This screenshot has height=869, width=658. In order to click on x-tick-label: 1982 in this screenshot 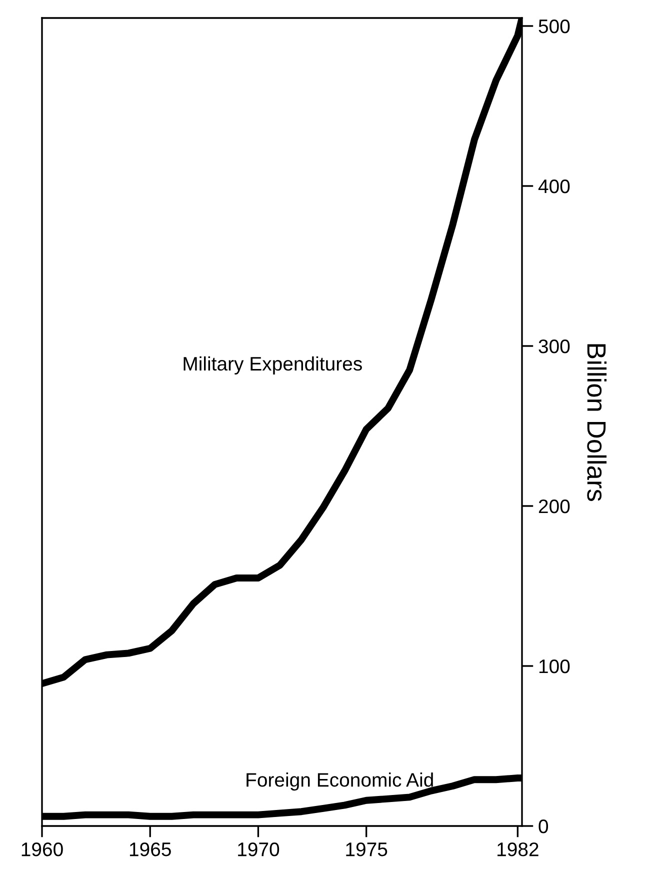, I will do `click(518, 849)`.